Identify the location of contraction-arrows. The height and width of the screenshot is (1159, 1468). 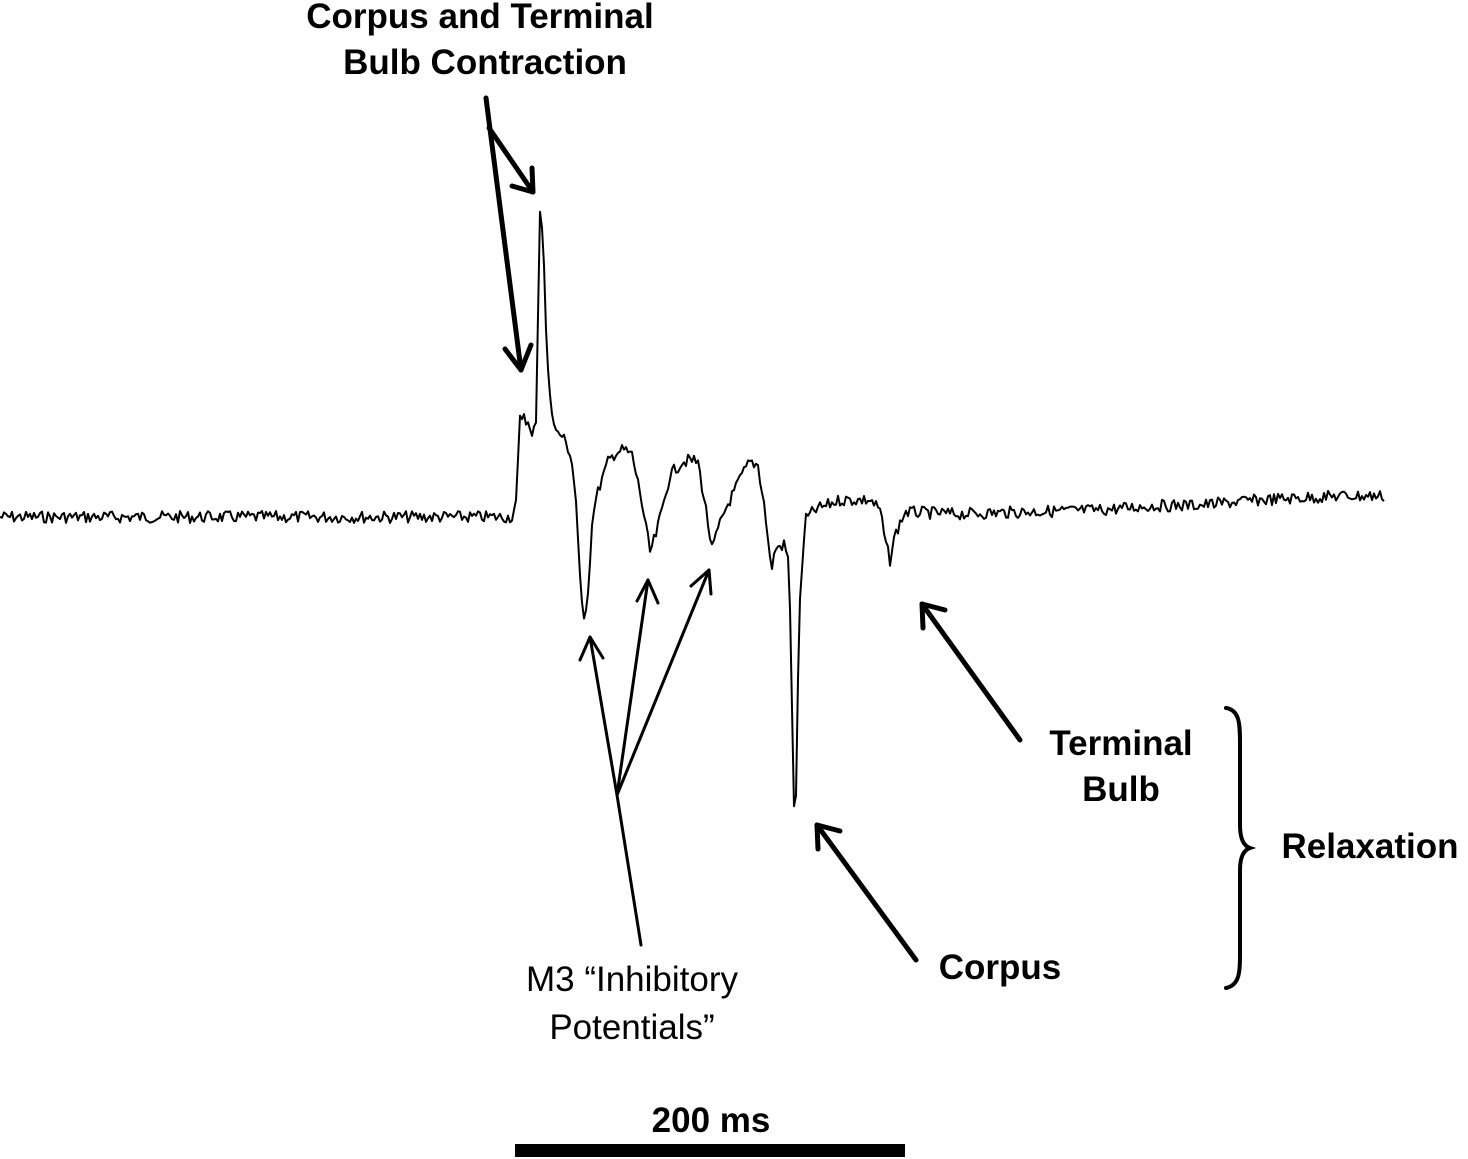
(509, 234).